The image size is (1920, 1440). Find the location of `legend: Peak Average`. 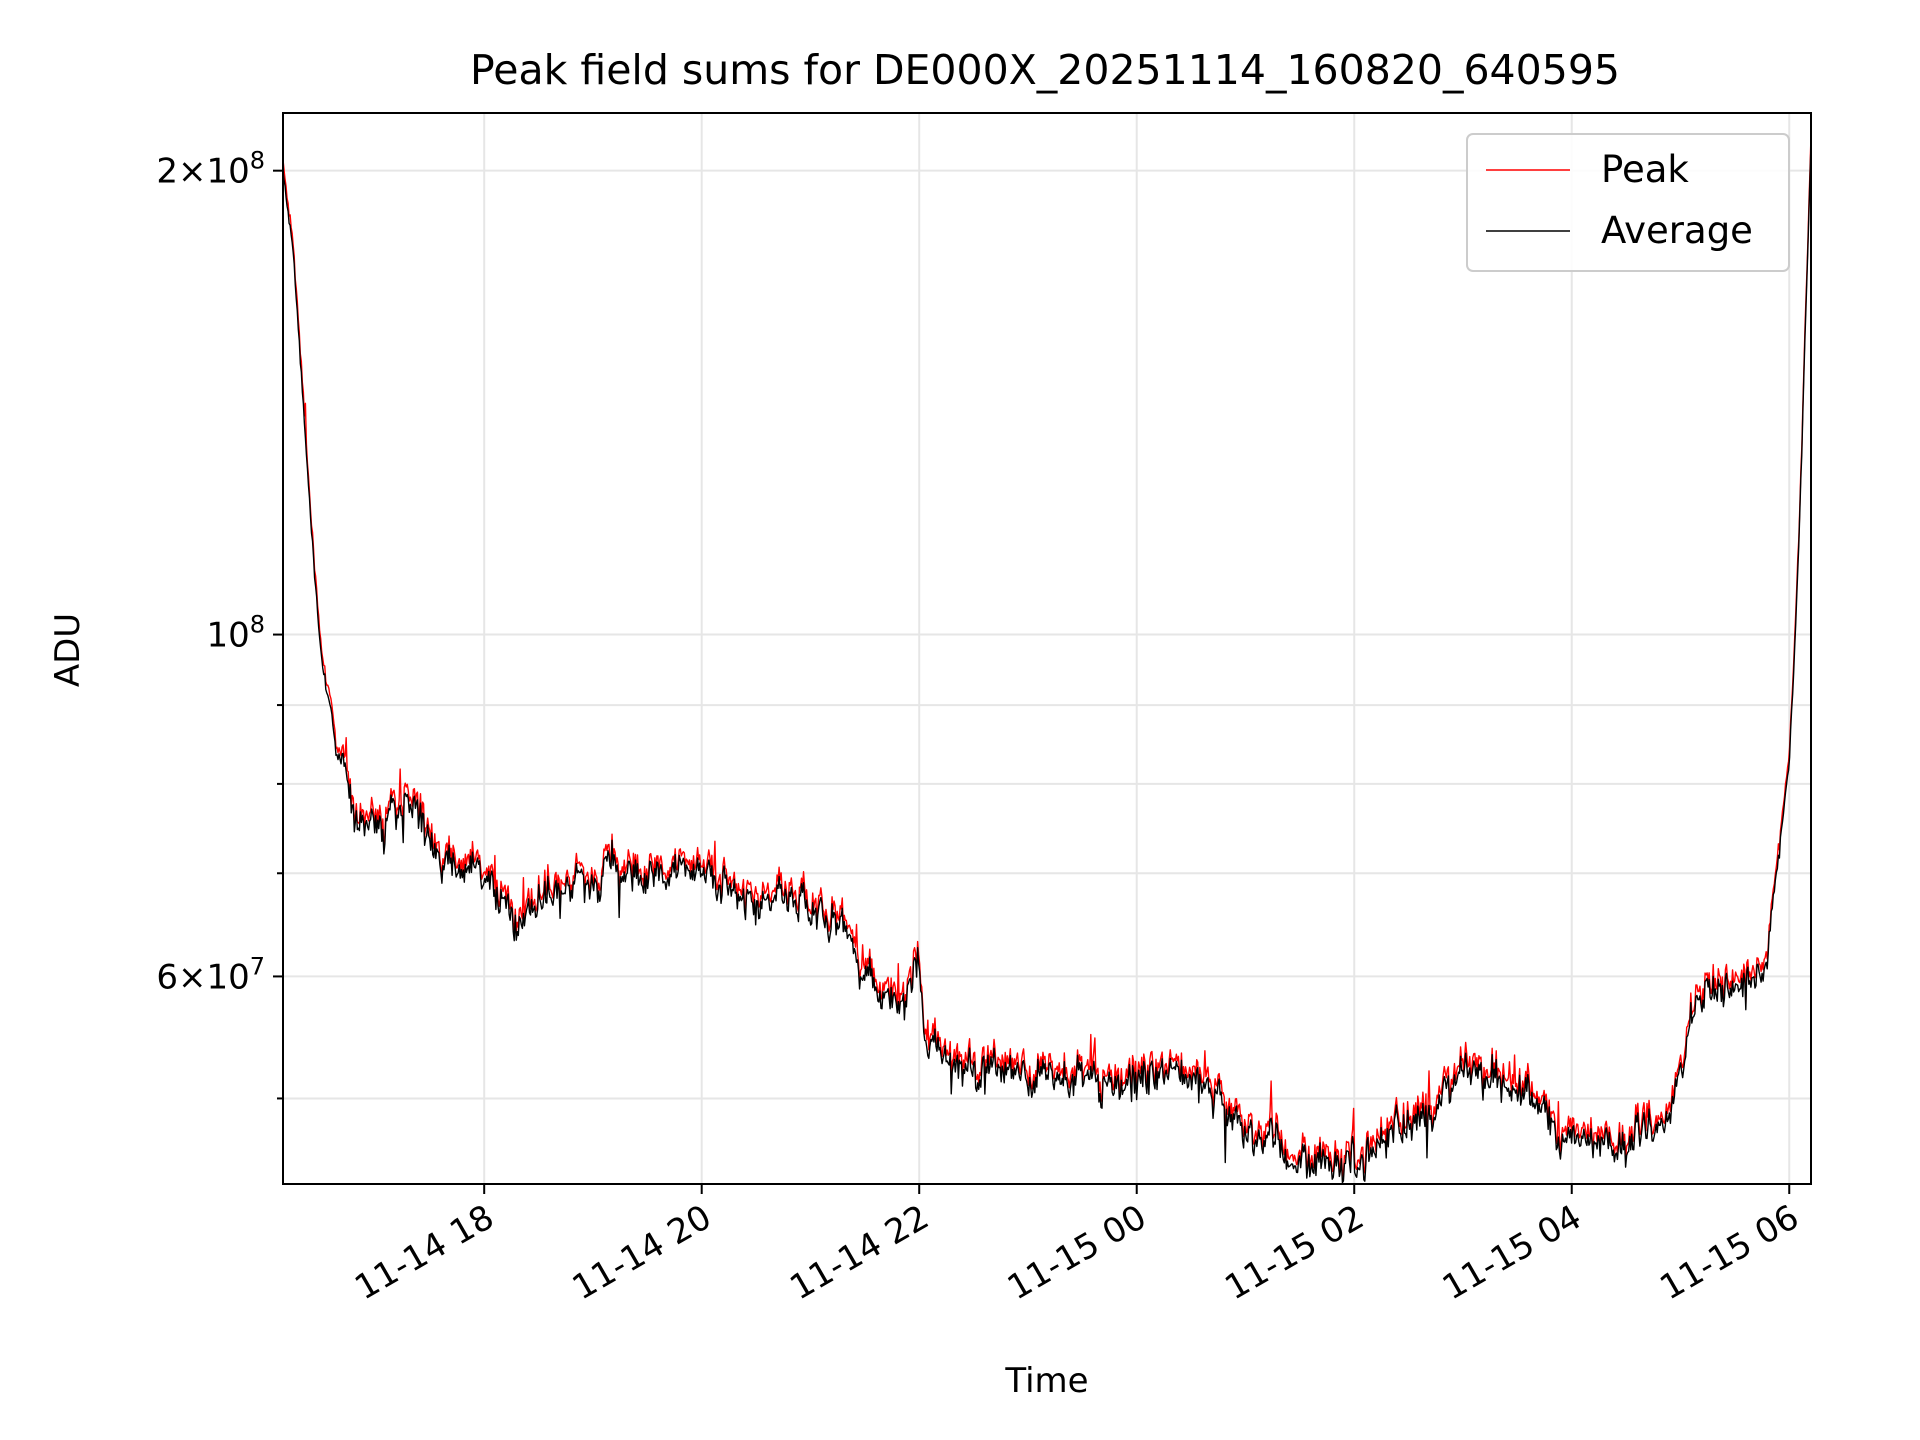

legend: Peak Average is located at coordinates (1628, 202).